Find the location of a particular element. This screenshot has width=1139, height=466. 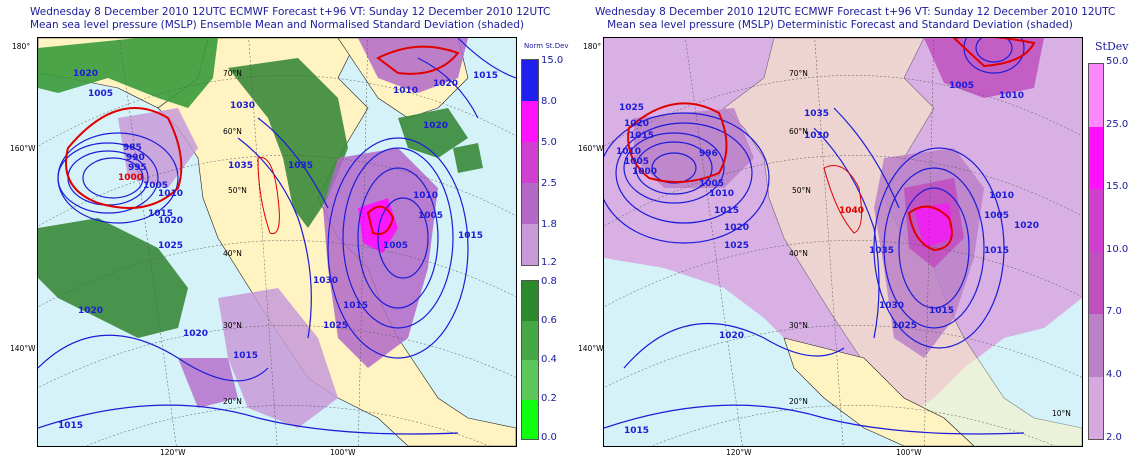

isobar-label: 1040 is located at coordinates (851, 211).